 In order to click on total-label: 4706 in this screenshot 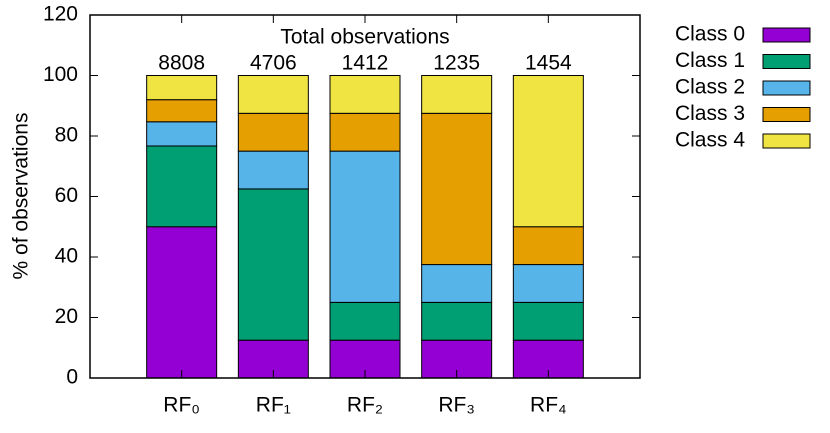, I will do `click(273, 63)`.